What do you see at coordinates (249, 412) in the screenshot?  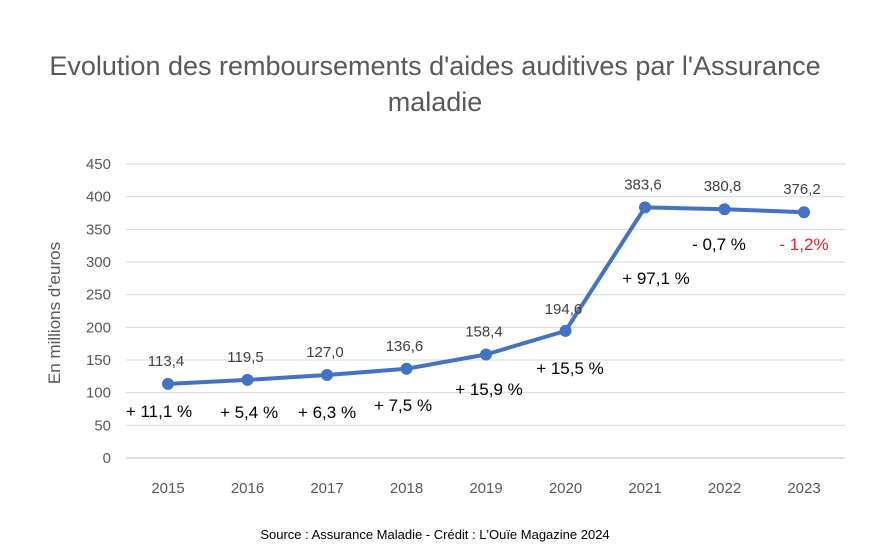 I see `percent-annotation: + 5,4 %` at bounding box center [249, 412].